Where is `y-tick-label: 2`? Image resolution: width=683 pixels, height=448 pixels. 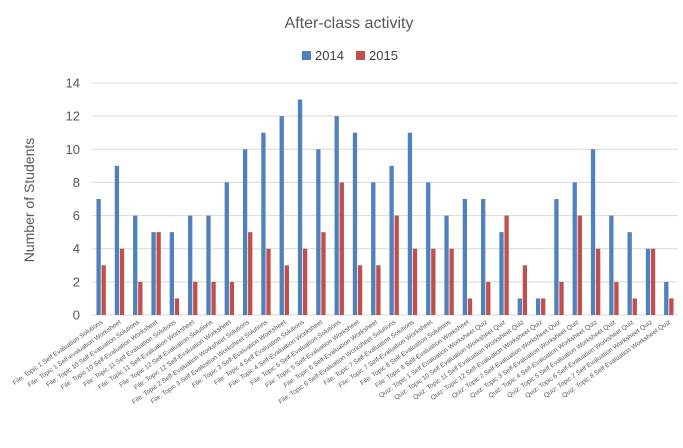 y-tick-label: 2 is located at coordinates (76, 281).